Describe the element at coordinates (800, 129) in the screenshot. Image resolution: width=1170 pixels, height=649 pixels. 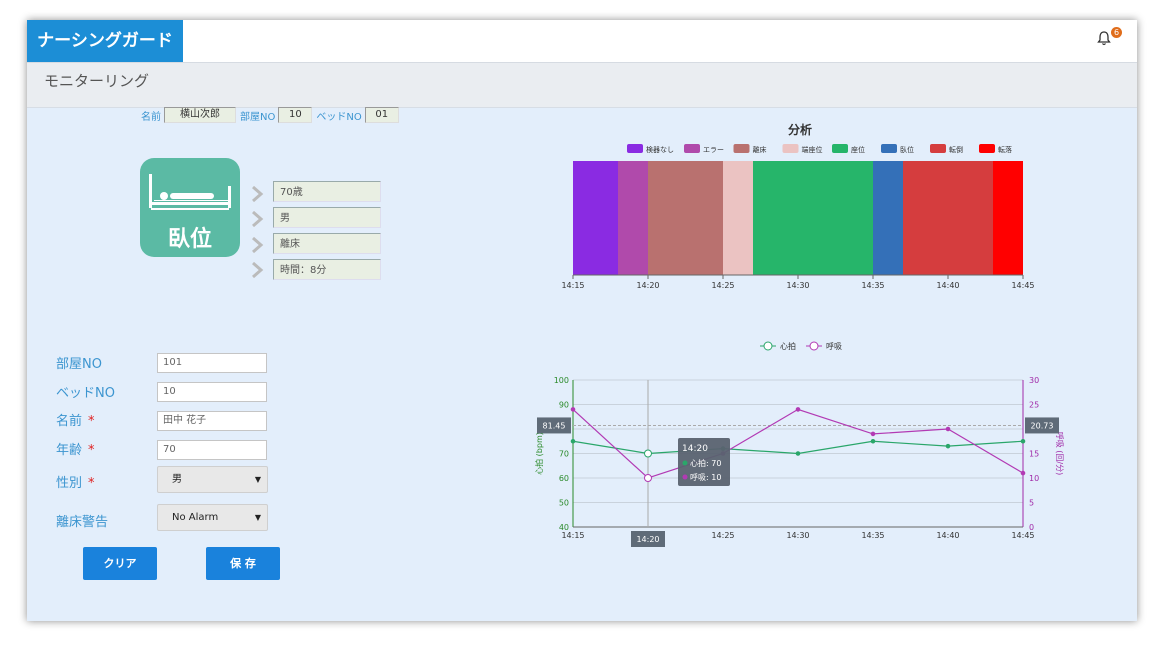
I see `timeline-title: 分析` at that location.